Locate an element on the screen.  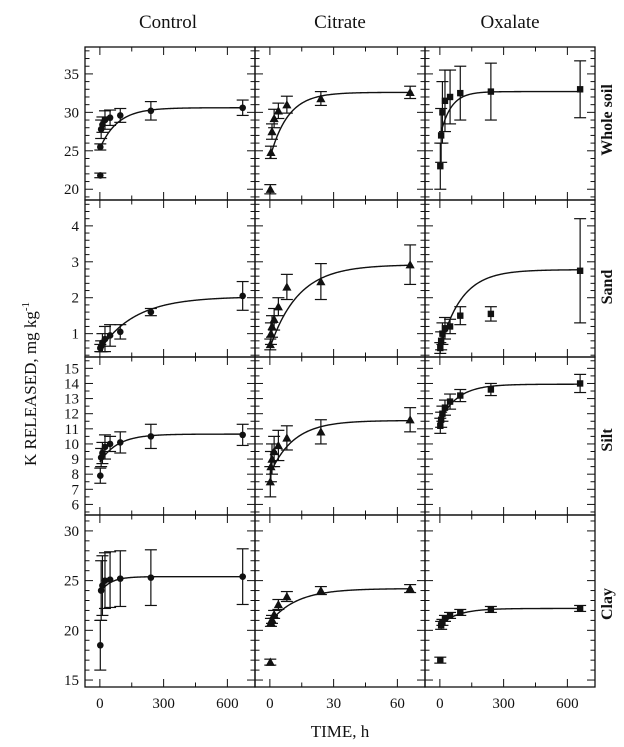
x-tick-label: 60 is located at coordinates (397, 704).